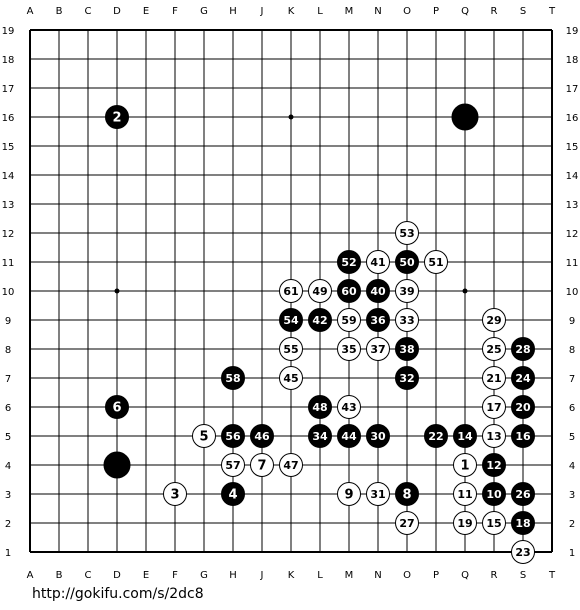  I want to click on move-number: 12, so click(493, 465).